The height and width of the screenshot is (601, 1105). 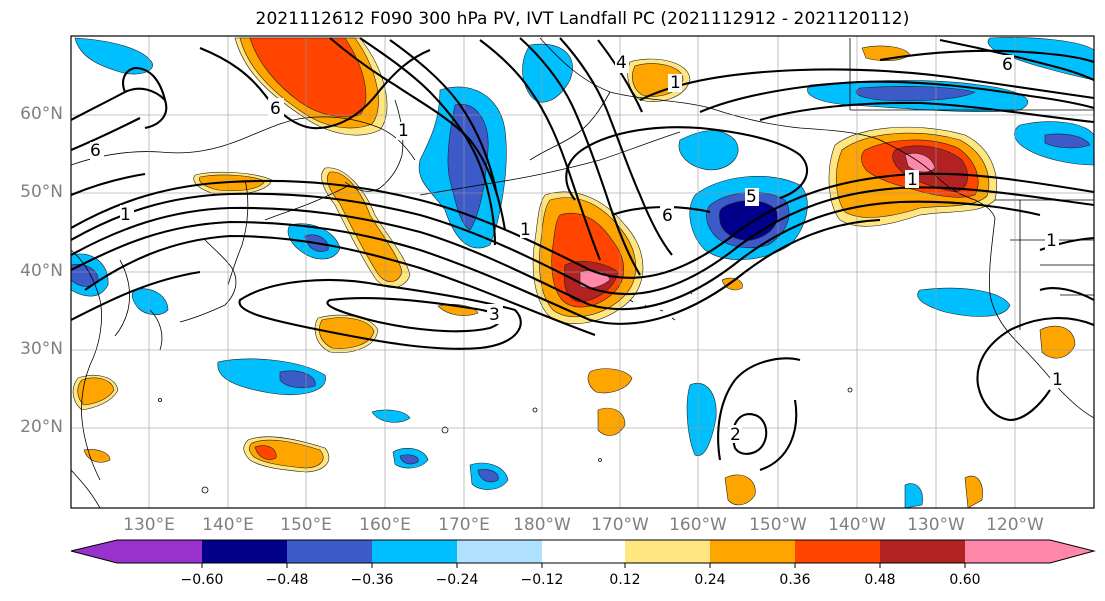 I want to click on lon-label: 120°W, so click(x=1015, y=525).